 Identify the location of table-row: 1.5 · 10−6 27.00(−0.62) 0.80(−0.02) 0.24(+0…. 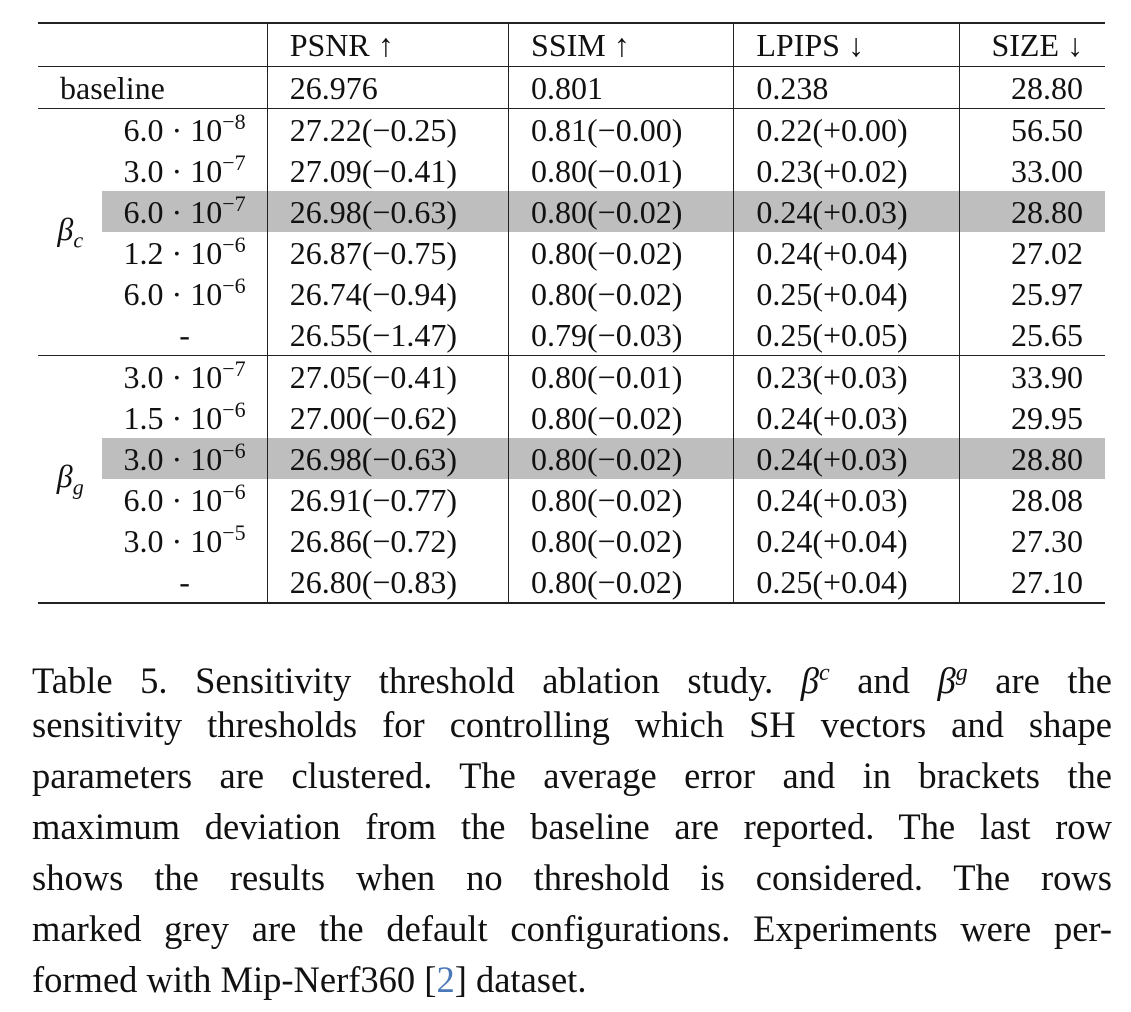
(571, 417).